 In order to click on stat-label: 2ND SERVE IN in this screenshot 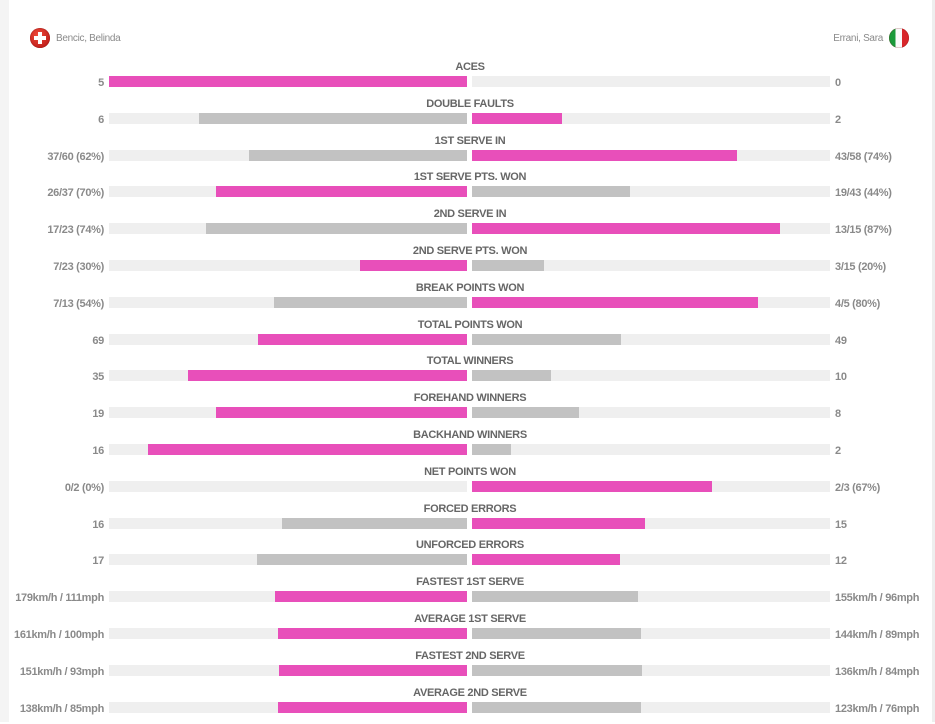, I will do `click(470, 214)`.